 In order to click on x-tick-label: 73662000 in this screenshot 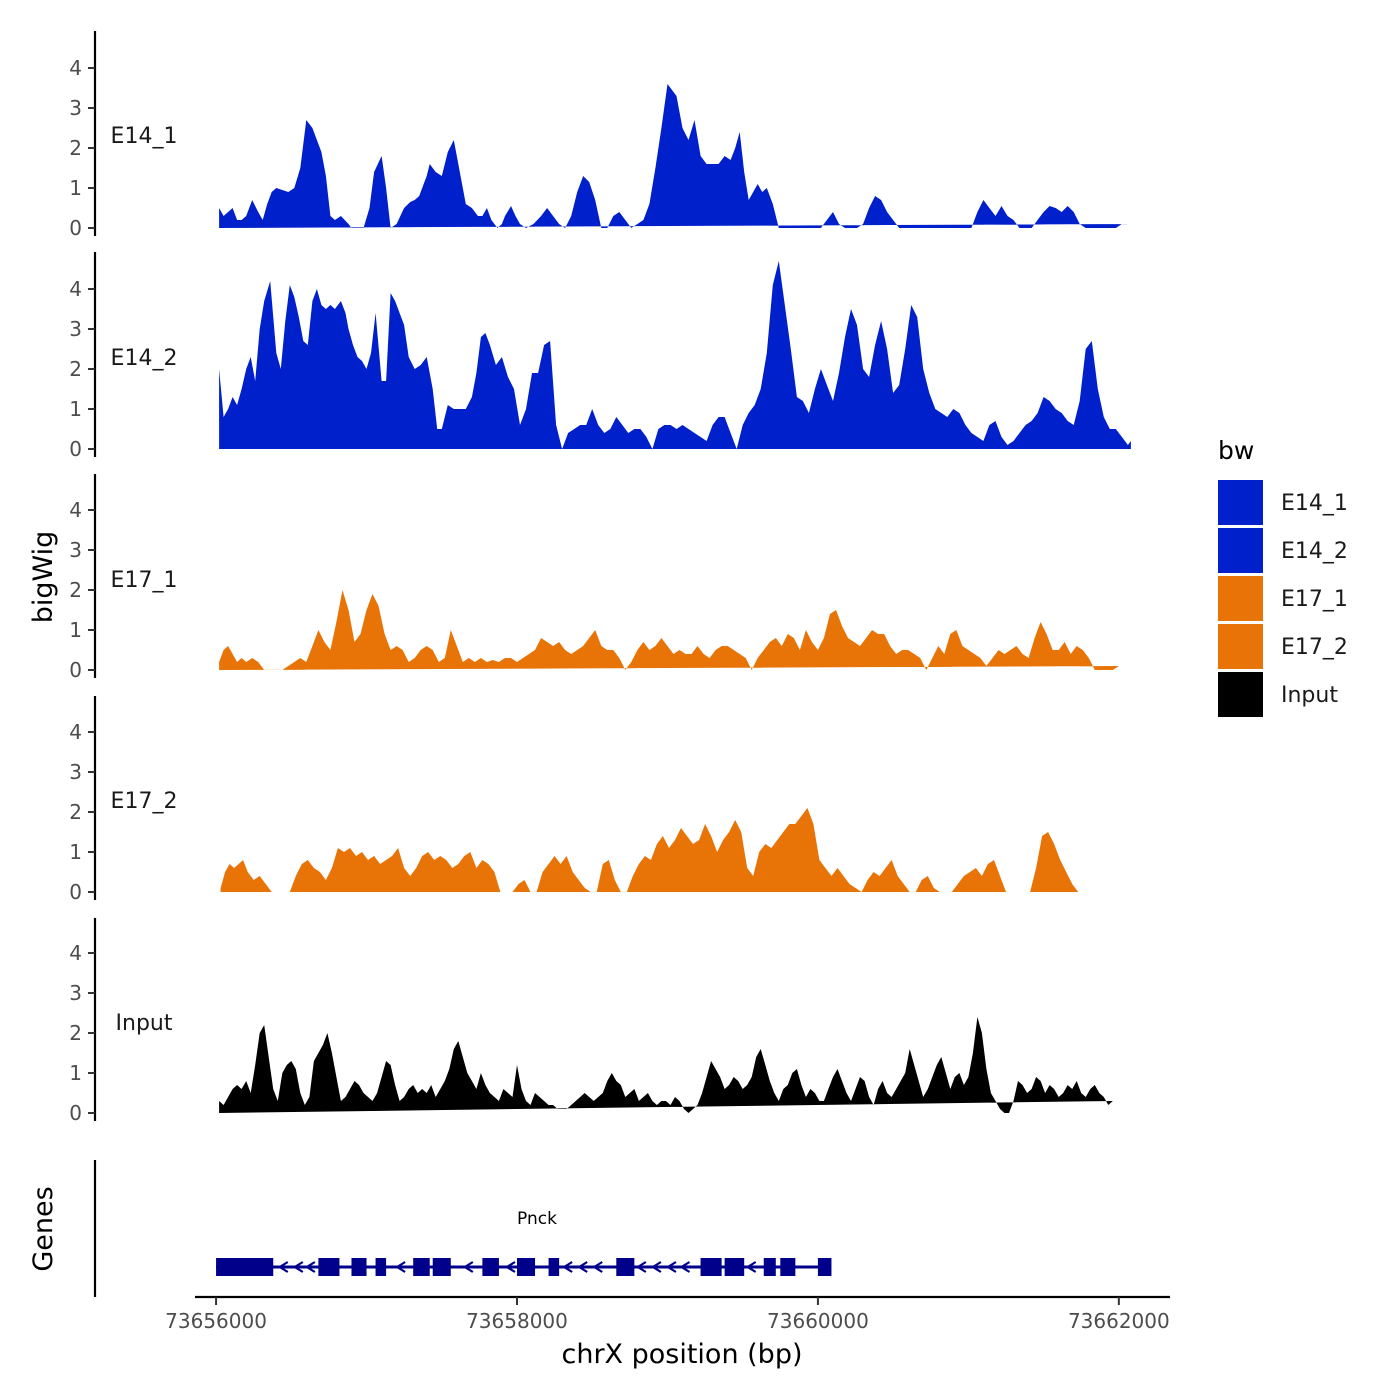, I will do `click(1119, 1321)`.